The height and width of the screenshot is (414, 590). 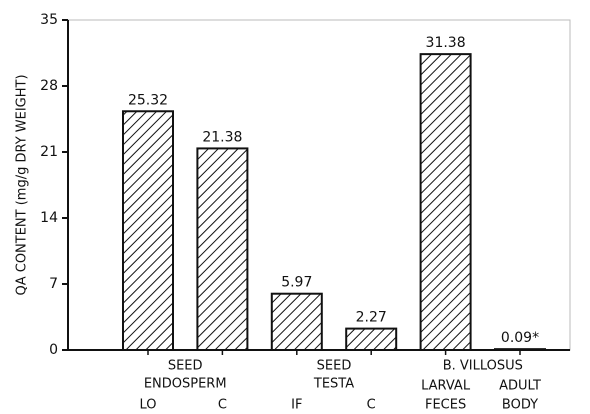 I want to click on group-label: ENDOSPERM, so click(x=185, y=384).